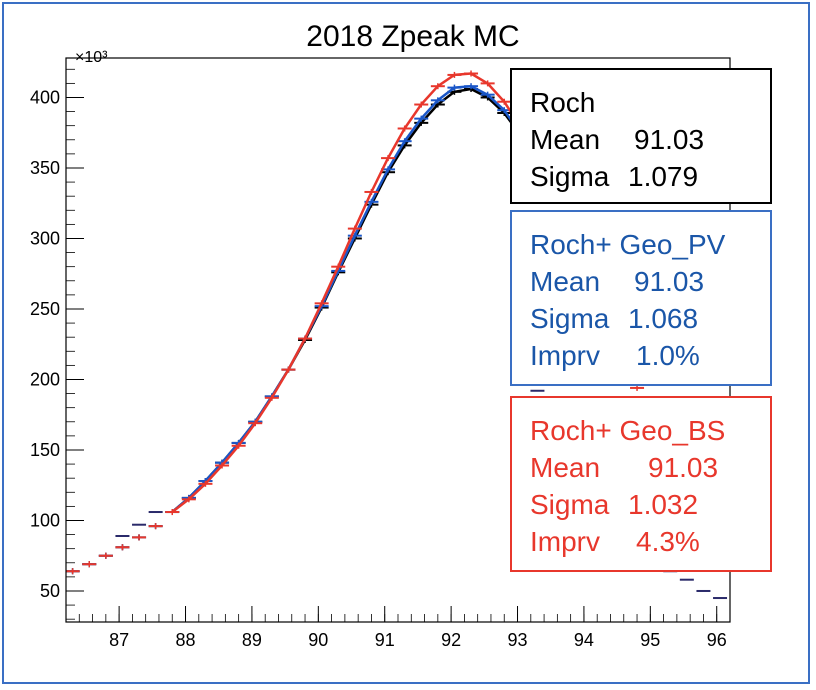 Image resolution: width=816 pixels, height=690 pixels. What do you see at coordinates (45, 379) in the screenshot?
I see `y-tick-label: 200` at bounding box center [45, 379].